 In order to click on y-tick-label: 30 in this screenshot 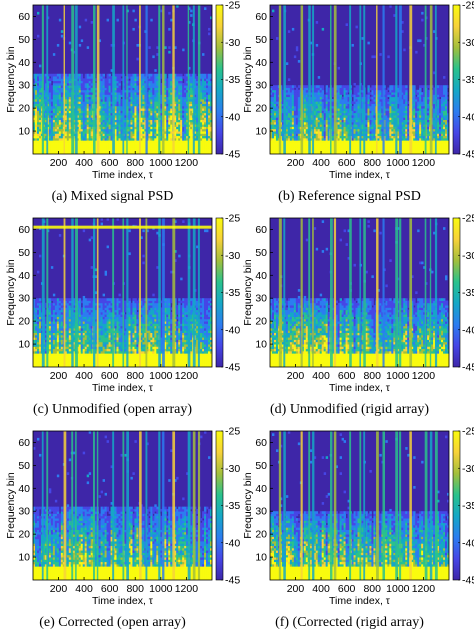, I will do `click(24, 86)`.